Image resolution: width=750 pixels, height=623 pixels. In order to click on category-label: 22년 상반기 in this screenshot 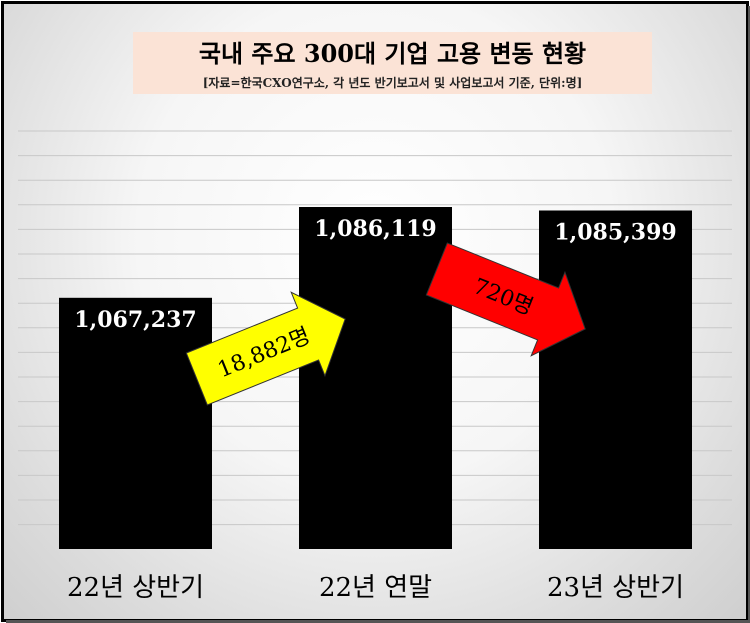, I will do `click(135, 588)`.